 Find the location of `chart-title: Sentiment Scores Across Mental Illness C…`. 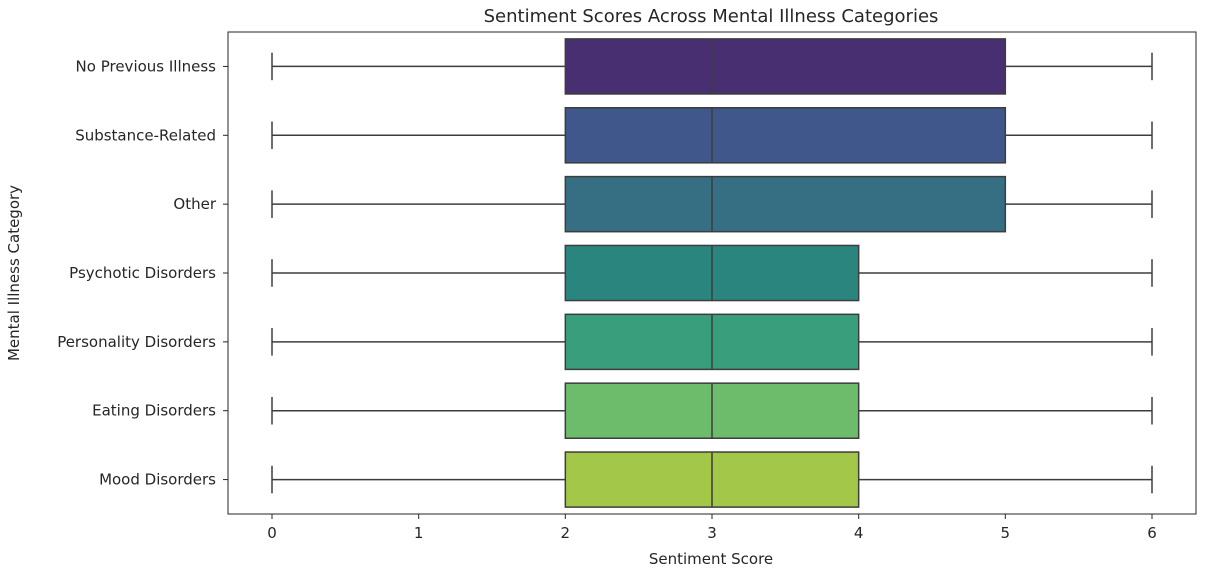

chart-title: Sentiment Scores Across Mental Illness C… is located at coordinates (711, 16).